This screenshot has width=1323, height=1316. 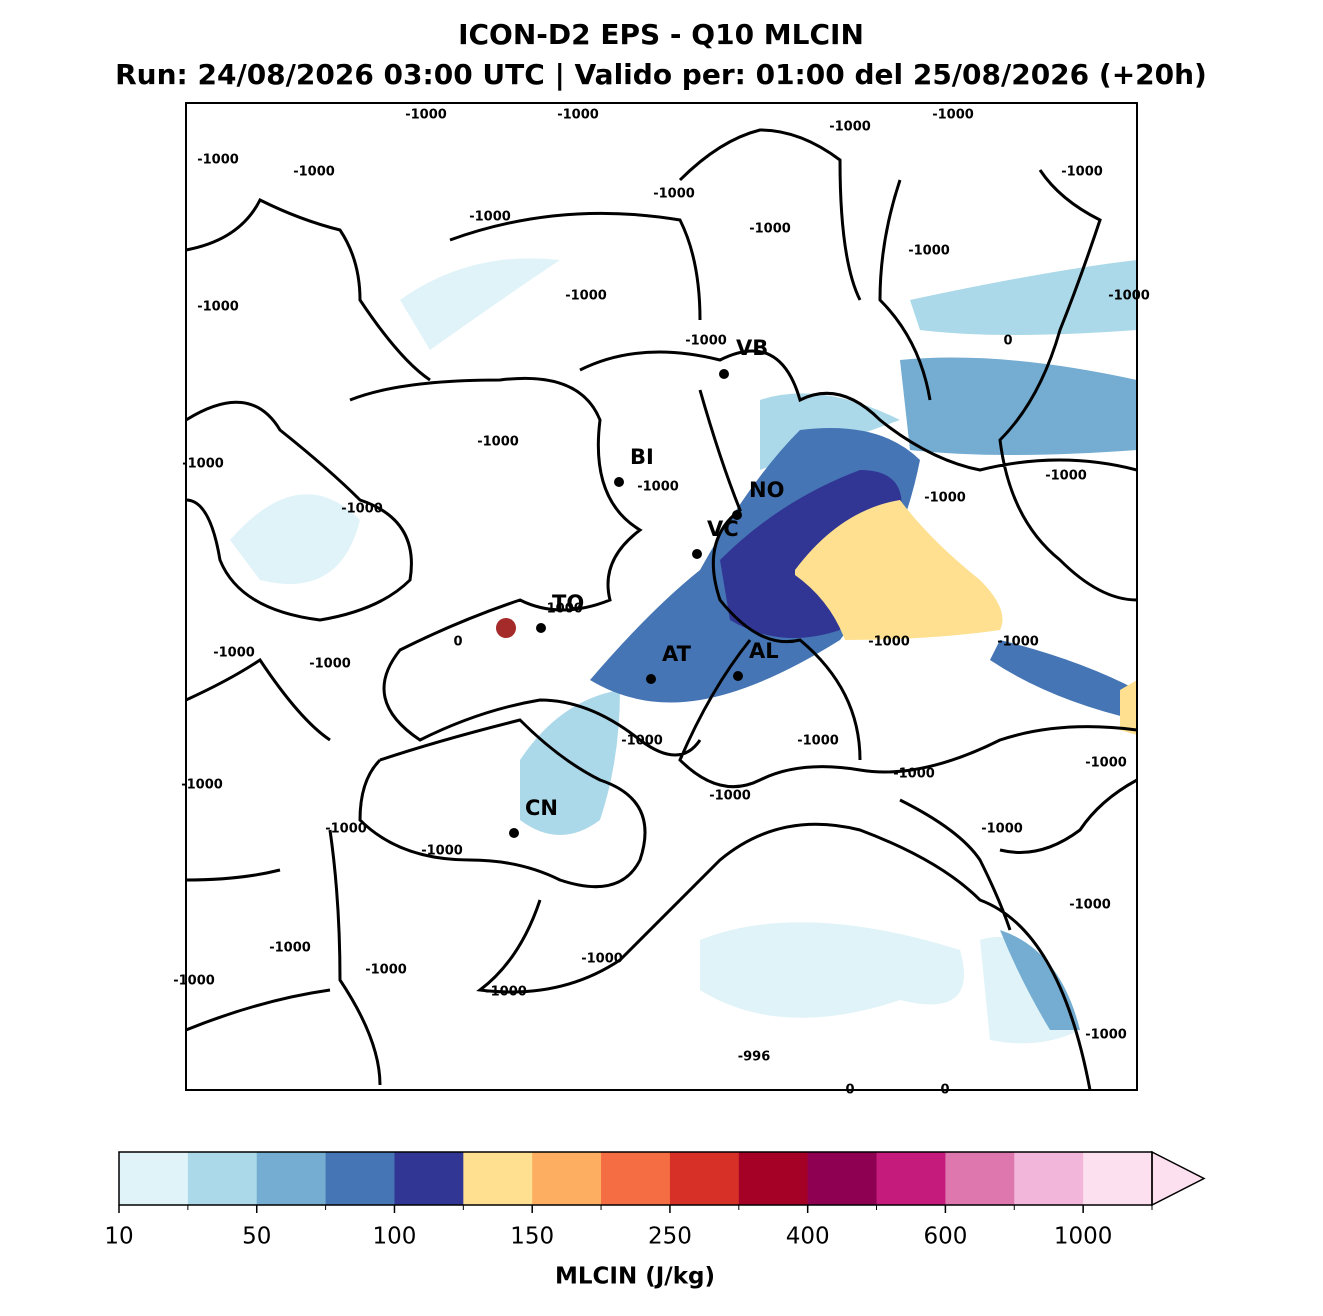 What do you see at coordinates (670, 1237) in the screenshot?
I see `colorbar-tick-label: 250` at bounding box center [670, 1237].